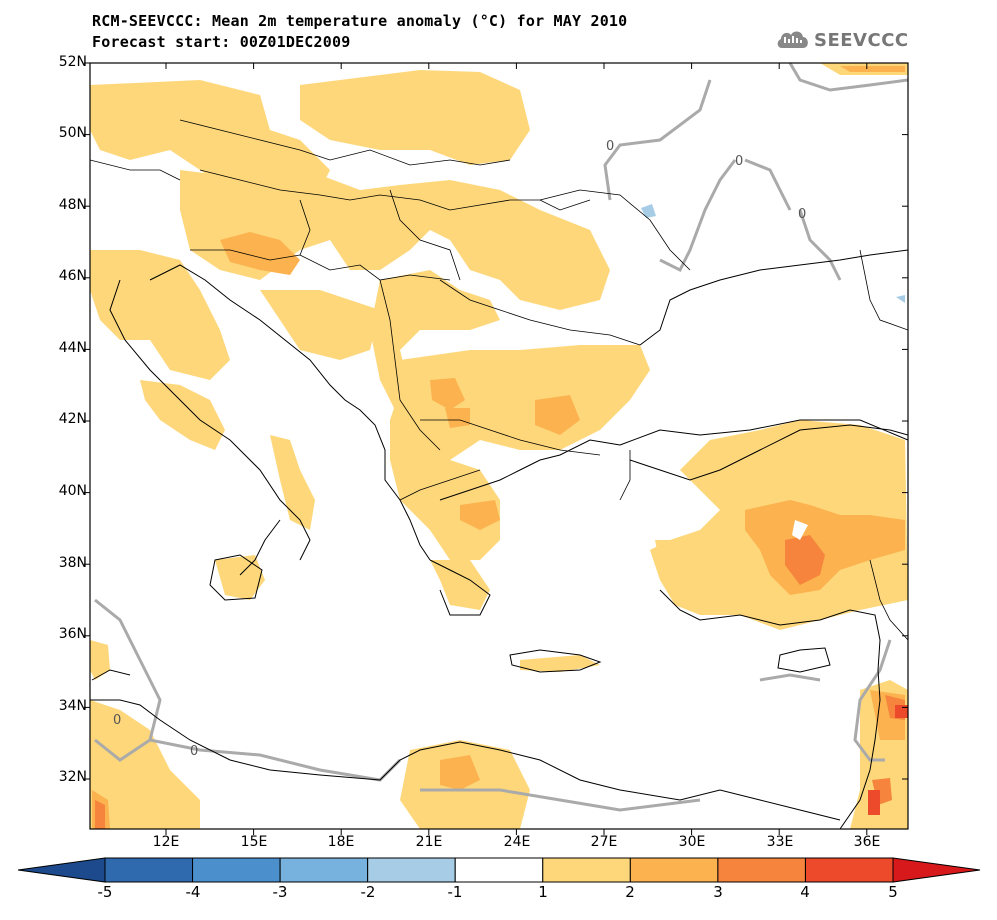  I want to click on colorbar-label: -2, so click(368, 892).